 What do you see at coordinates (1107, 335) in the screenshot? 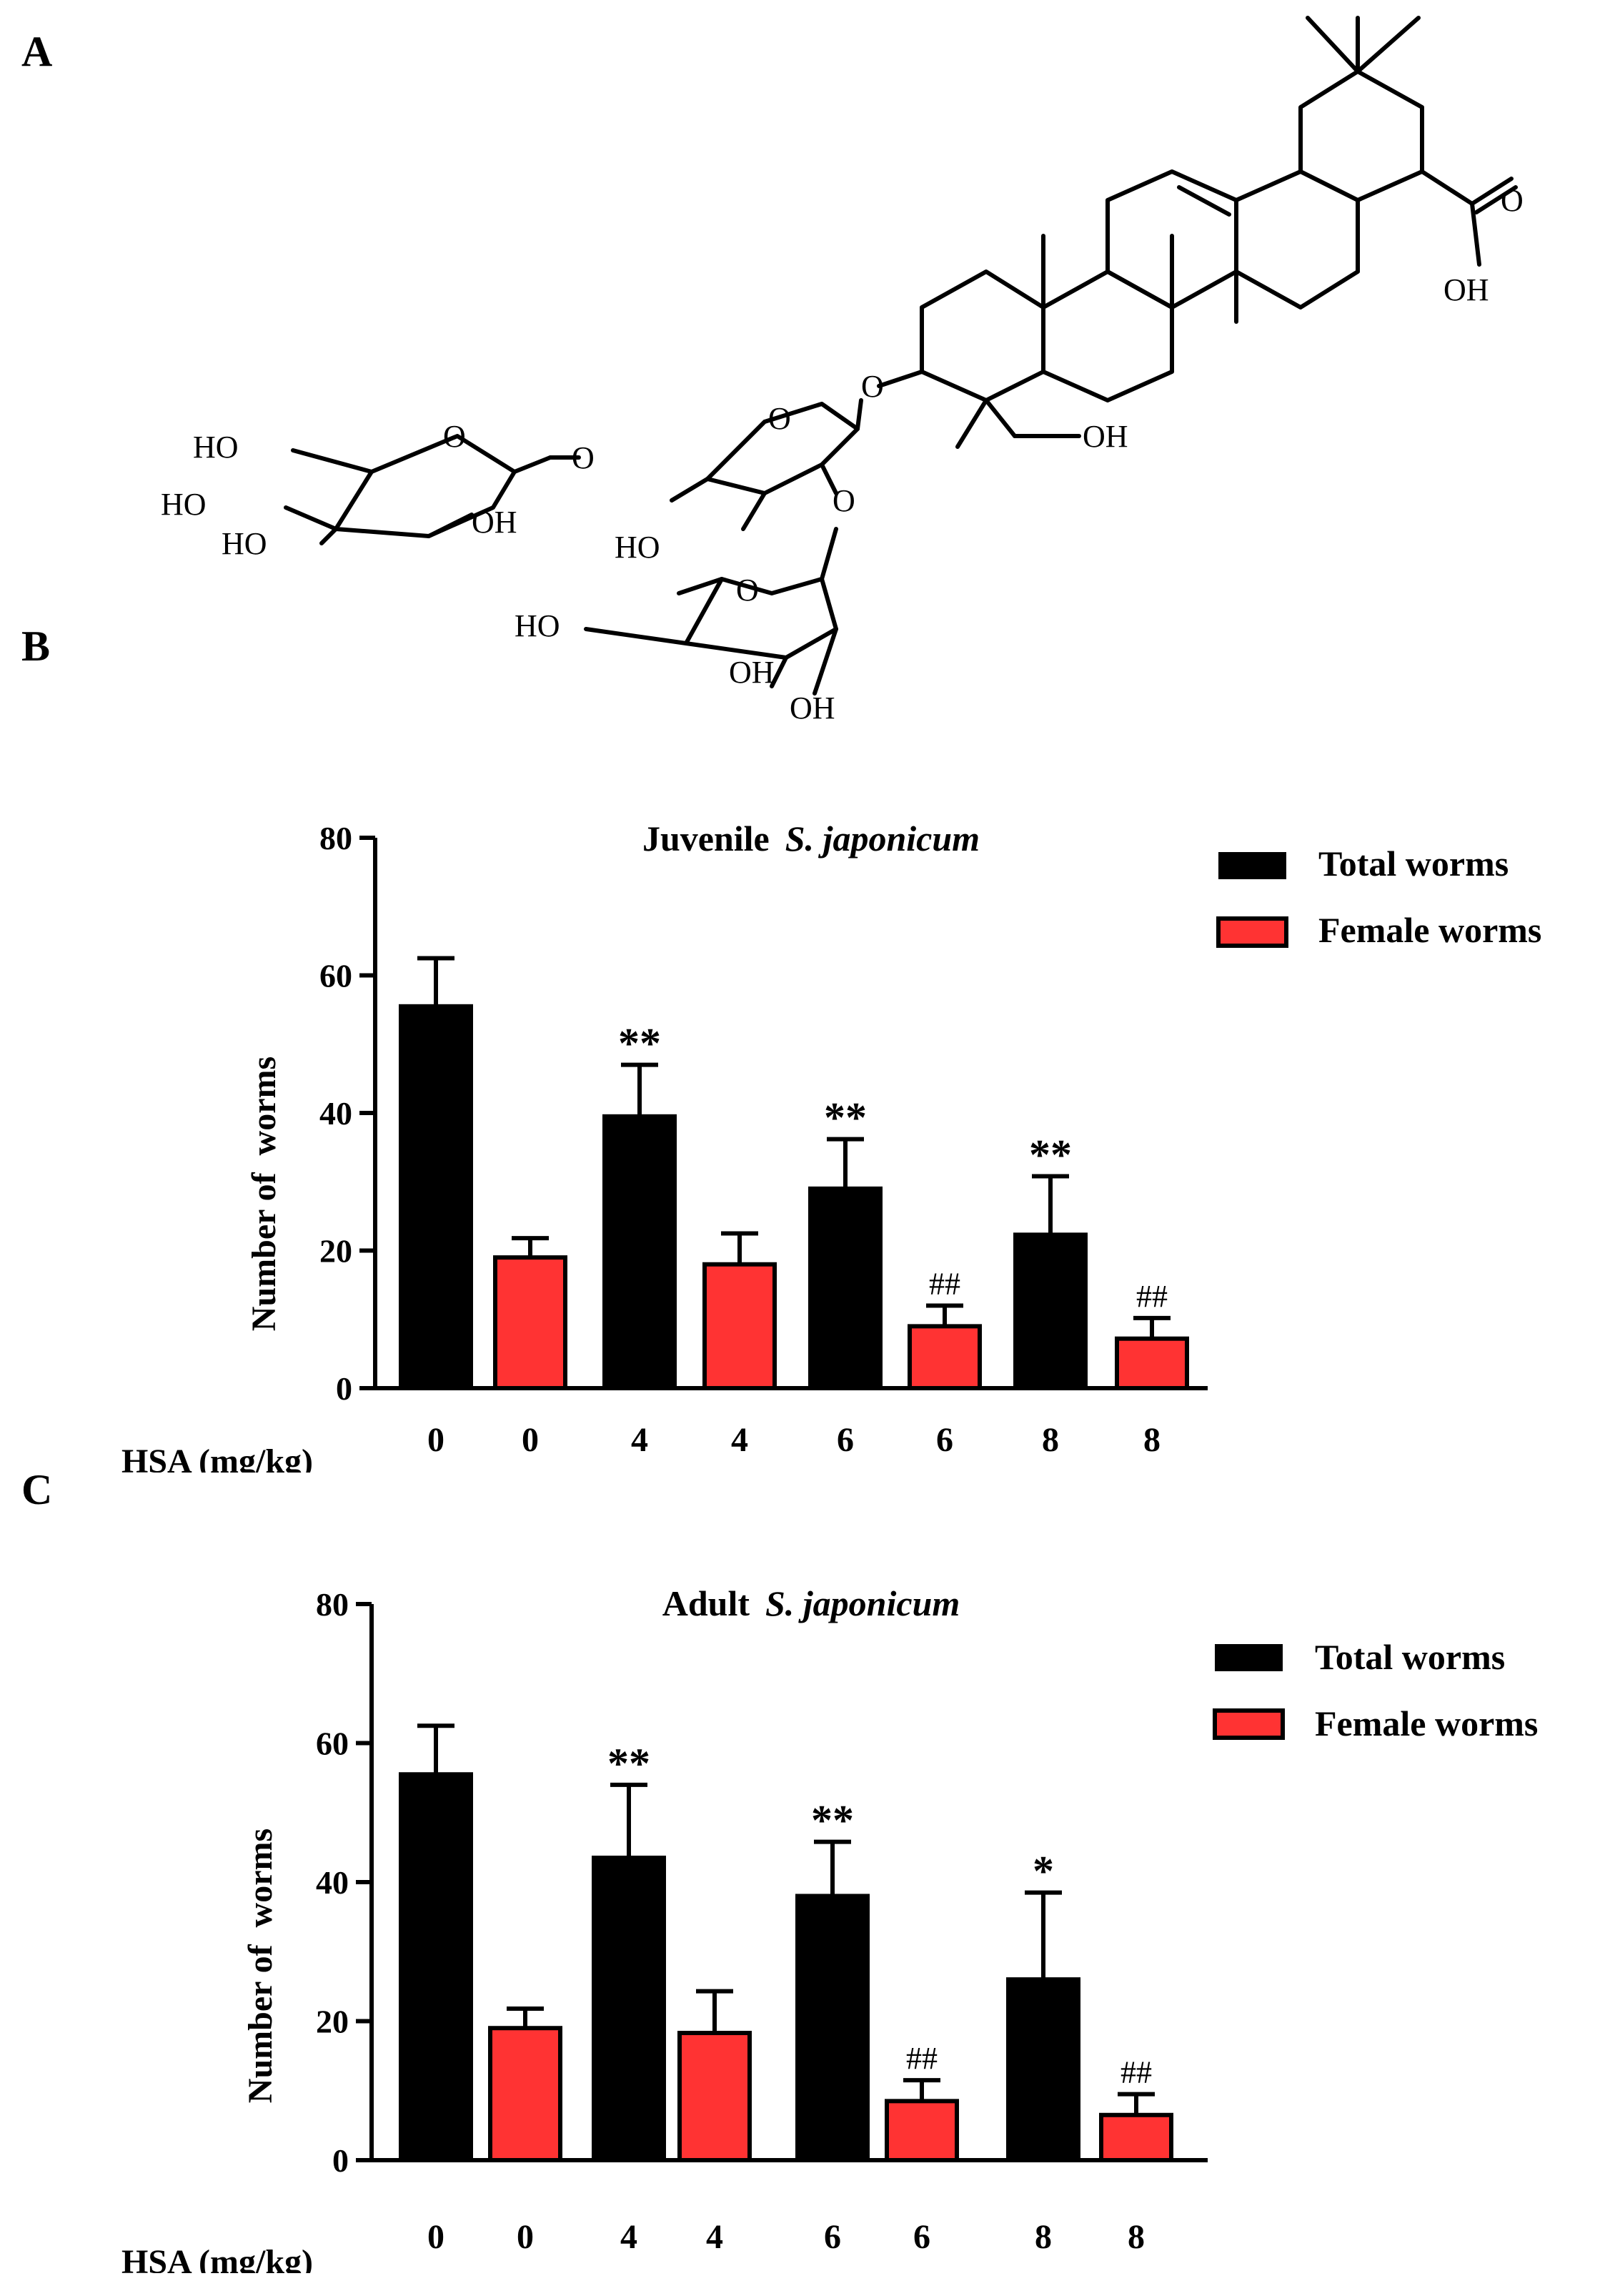
I see `ring-b` at bounding box center [1107, 335].